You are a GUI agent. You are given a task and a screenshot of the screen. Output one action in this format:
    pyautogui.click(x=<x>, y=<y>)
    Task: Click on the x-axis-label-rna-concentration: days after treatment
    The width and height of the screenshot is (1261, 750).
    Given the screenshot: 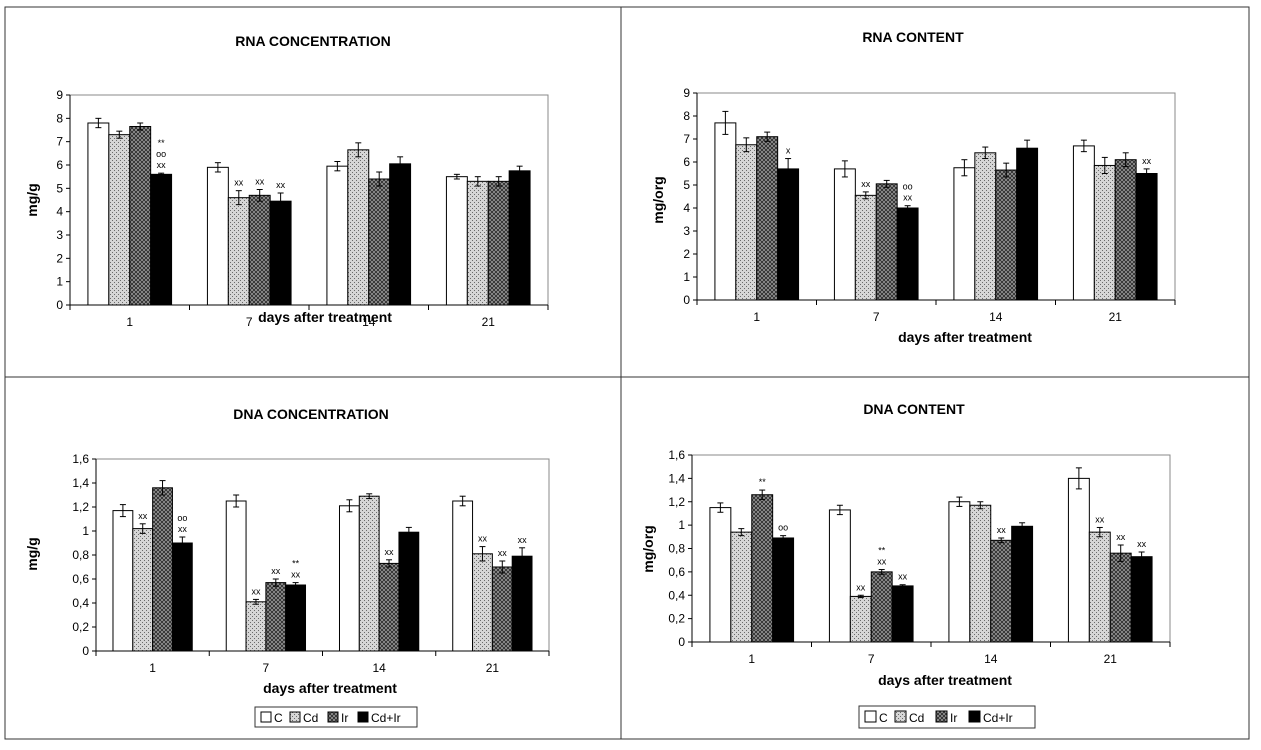 What is the action you would take?
    pyautogui.click(x=325, y=317)
    